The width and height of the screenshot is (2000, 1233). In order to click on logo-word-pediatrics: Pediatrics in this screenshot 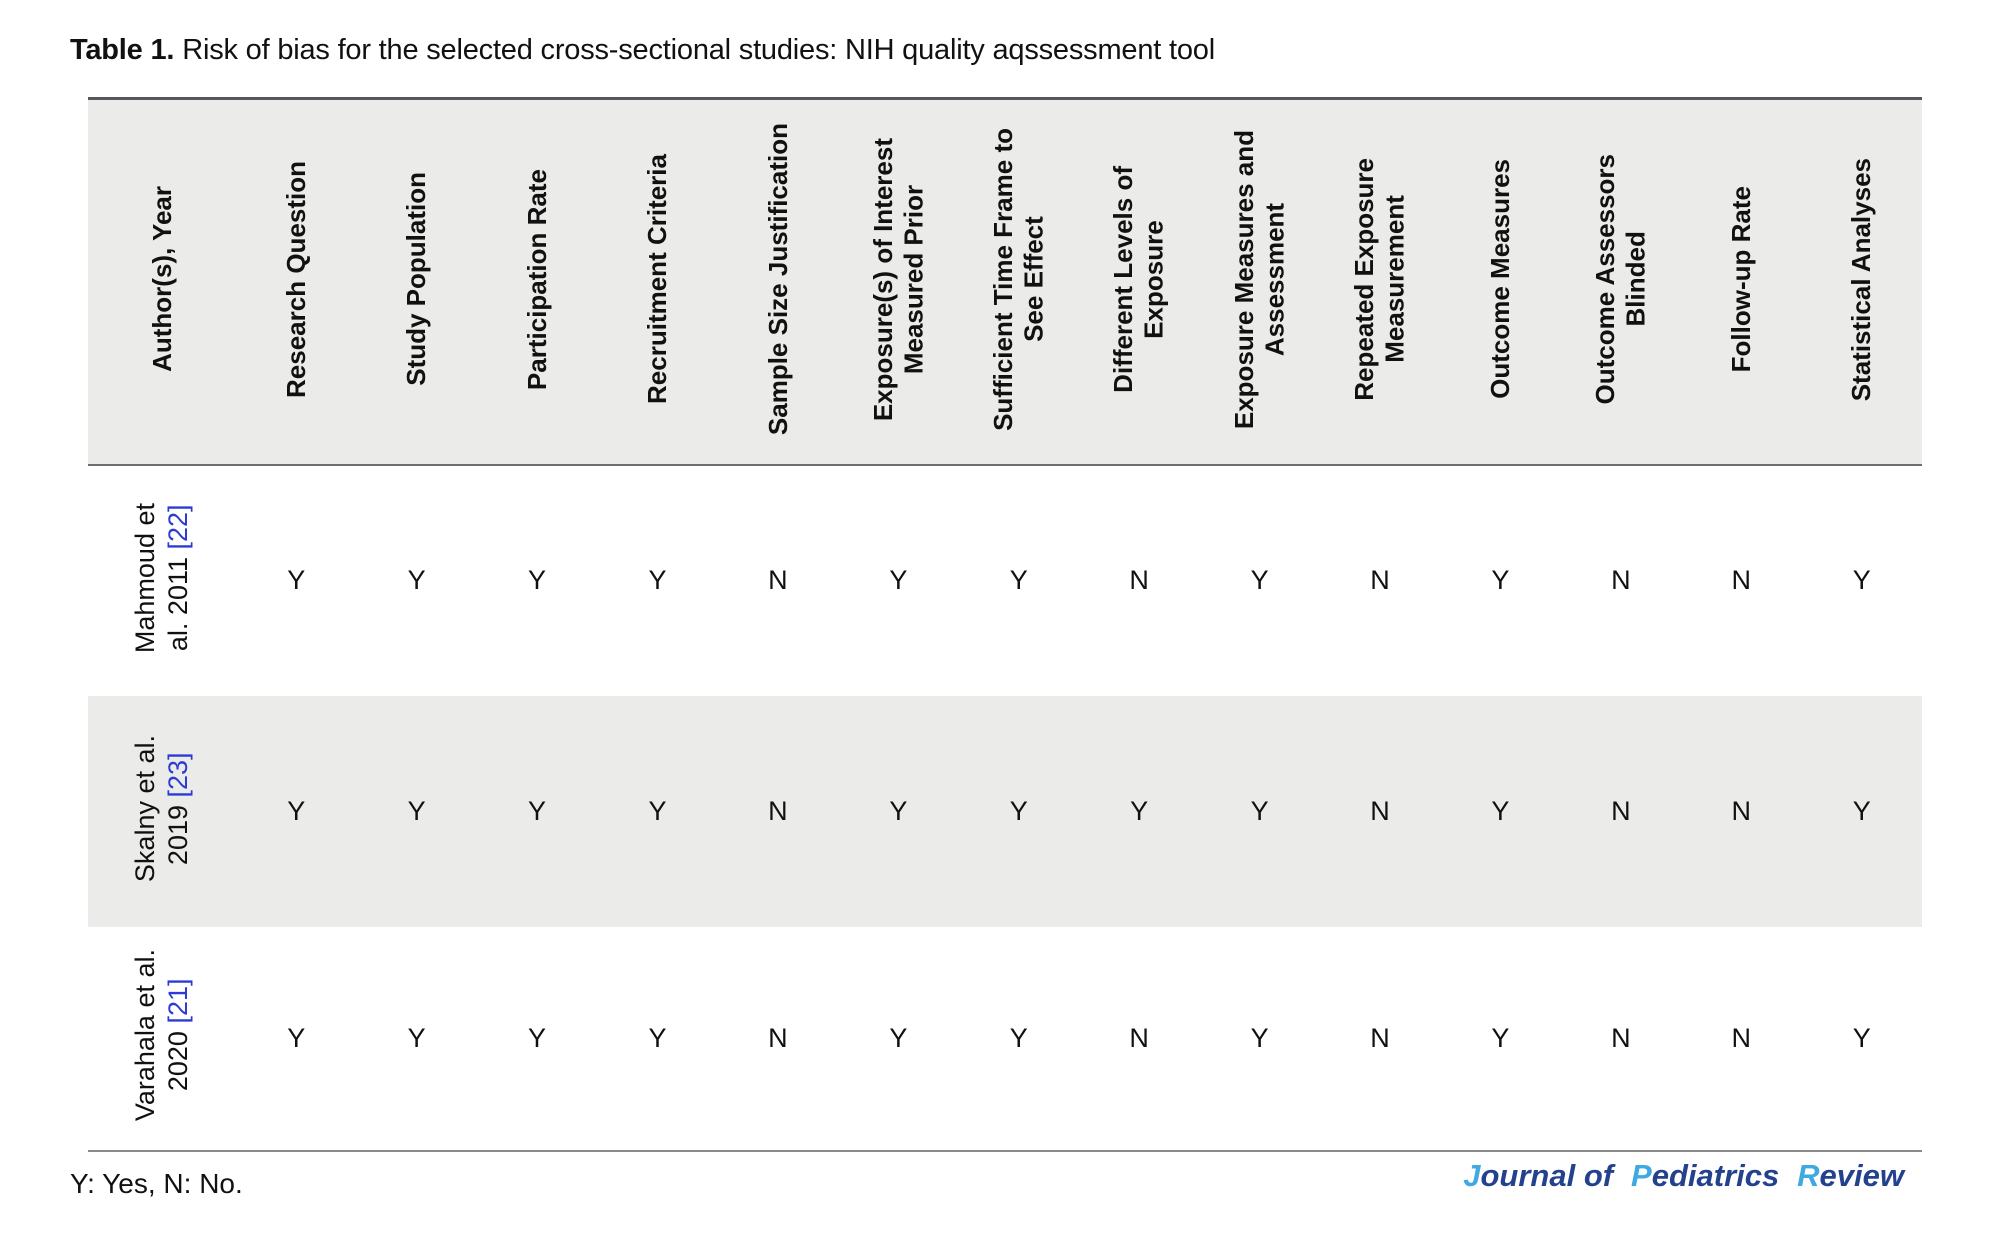, I will do `click(1705, 1175)`.